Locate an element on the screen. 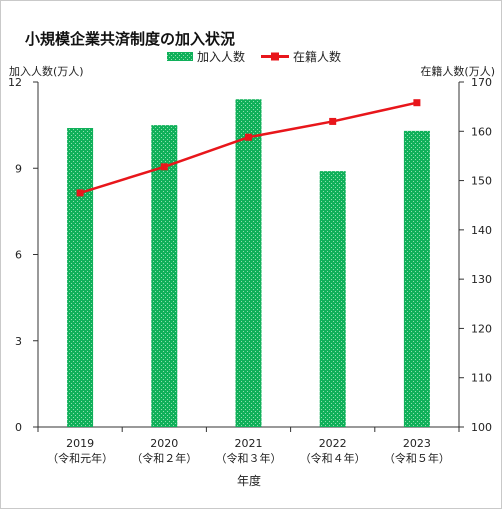 The height and width of the screenshot is (509, 502). bar-2021 is located at coordinates (248, 263).